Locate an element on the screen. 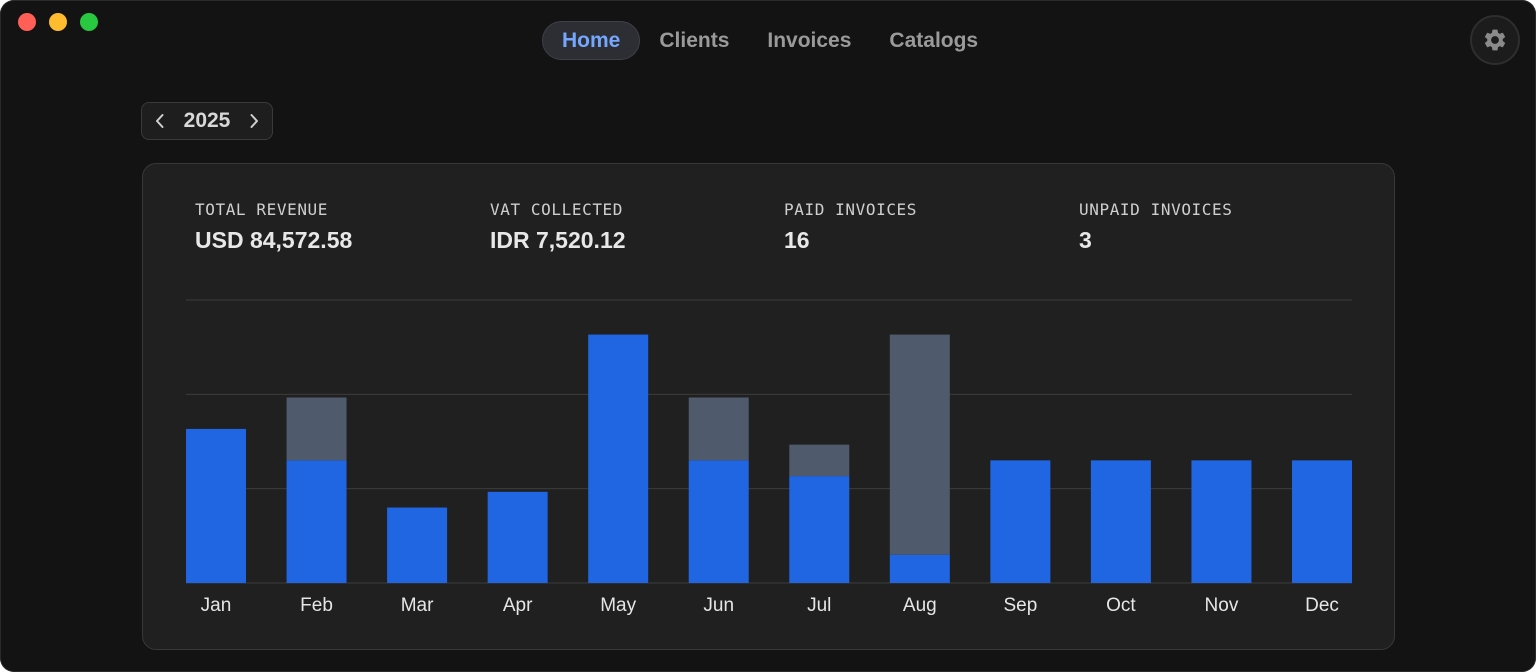  x-tick-label: Mar is located at coordinates (417, 605).